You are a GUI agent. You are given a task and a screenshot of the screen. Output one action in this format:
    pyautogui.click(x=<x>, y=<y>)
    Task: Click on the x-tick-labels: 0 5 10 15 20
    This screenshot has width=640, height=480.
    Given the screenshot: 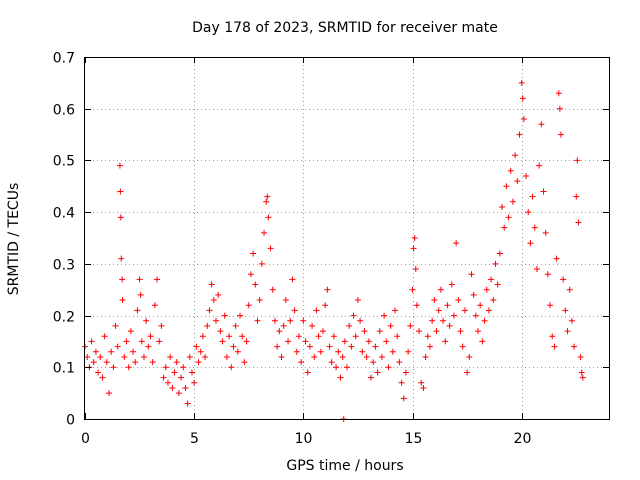 What is the action you would take?
    pyautogui.click(x=306, y=439)
    